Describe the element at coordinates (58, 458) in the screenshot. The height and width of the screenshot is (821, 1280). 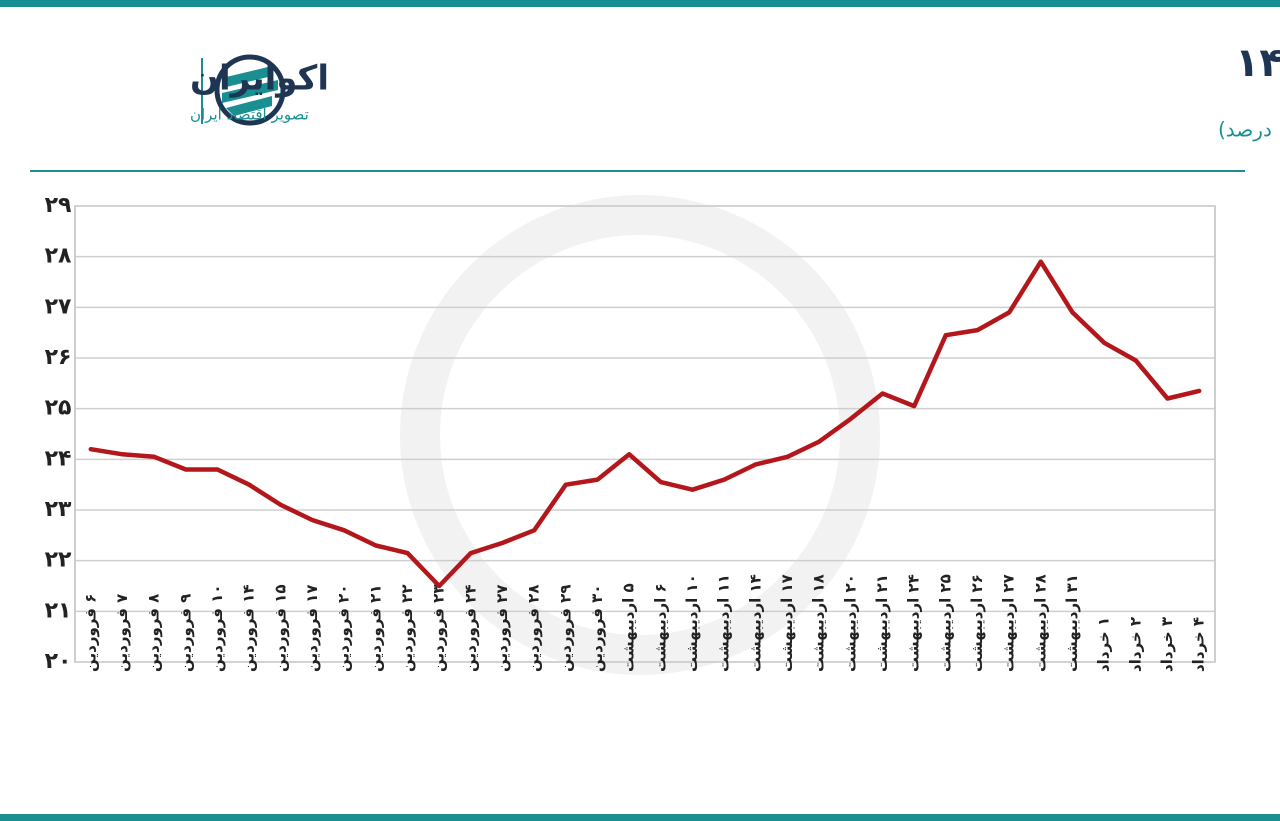
I see `y-tick-label: ۲۴` at that location.